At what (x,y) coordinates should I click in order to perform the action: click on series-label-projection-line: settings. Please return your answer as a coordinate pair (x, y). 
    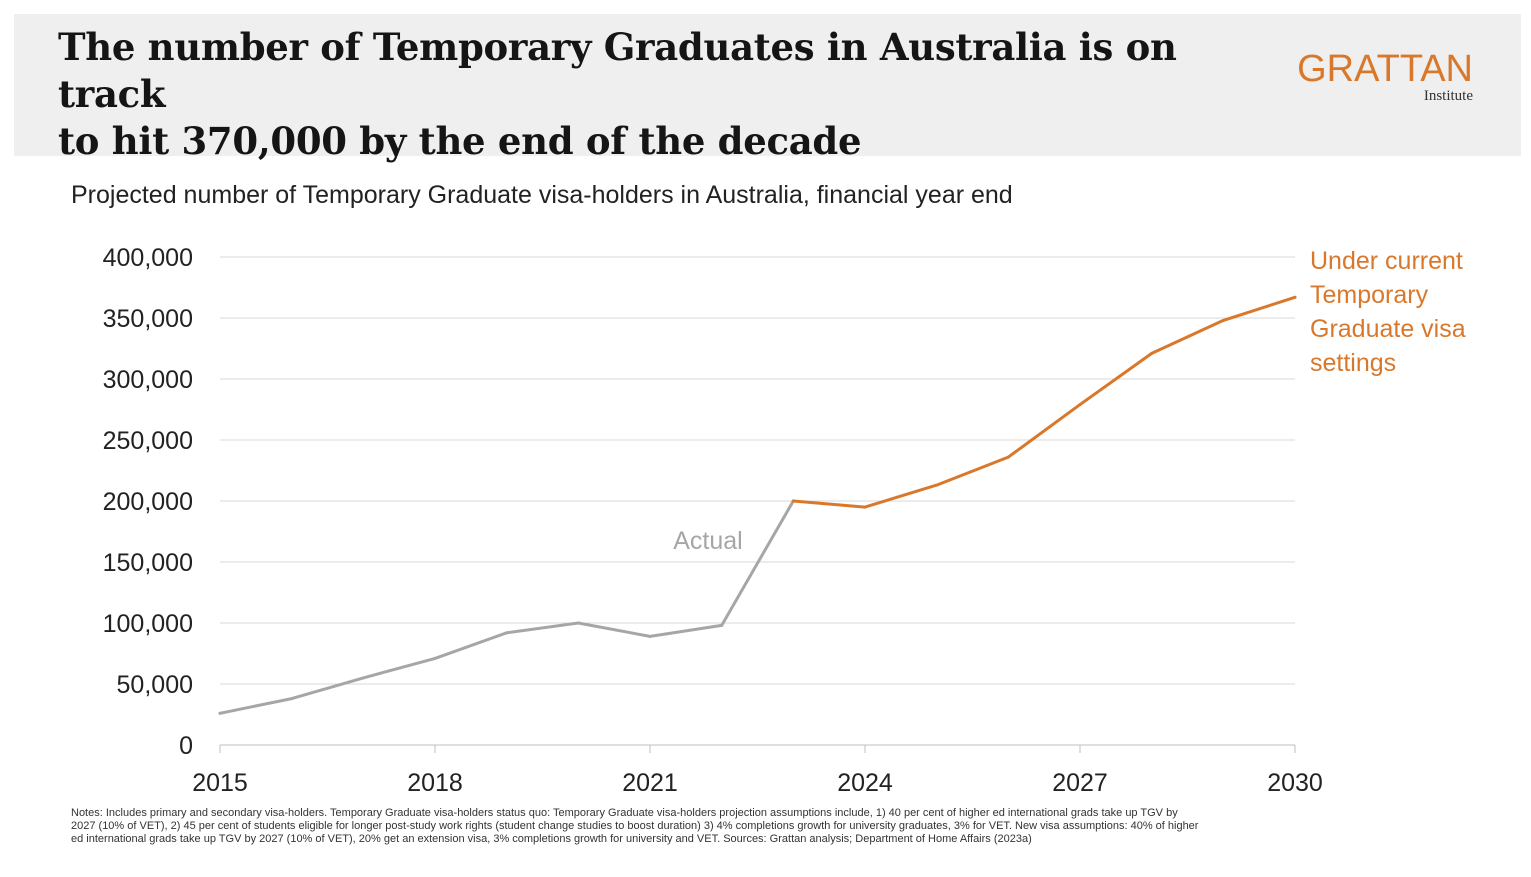
    Looking at the image, I should click on (1353, 363).